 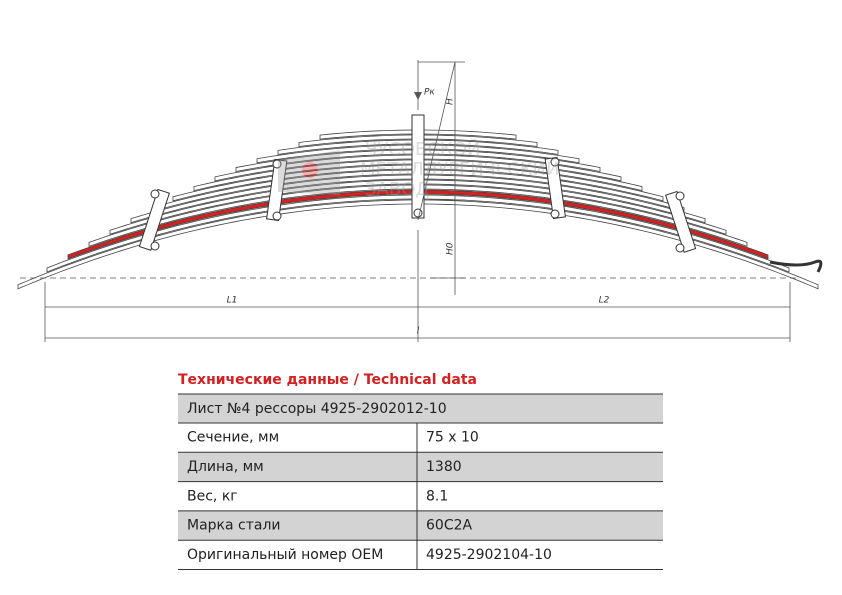 What do you see at coordinates (449, 526) in the screenshot?
I see `cell-value: 60С2А` at bounding box center [449, 526].